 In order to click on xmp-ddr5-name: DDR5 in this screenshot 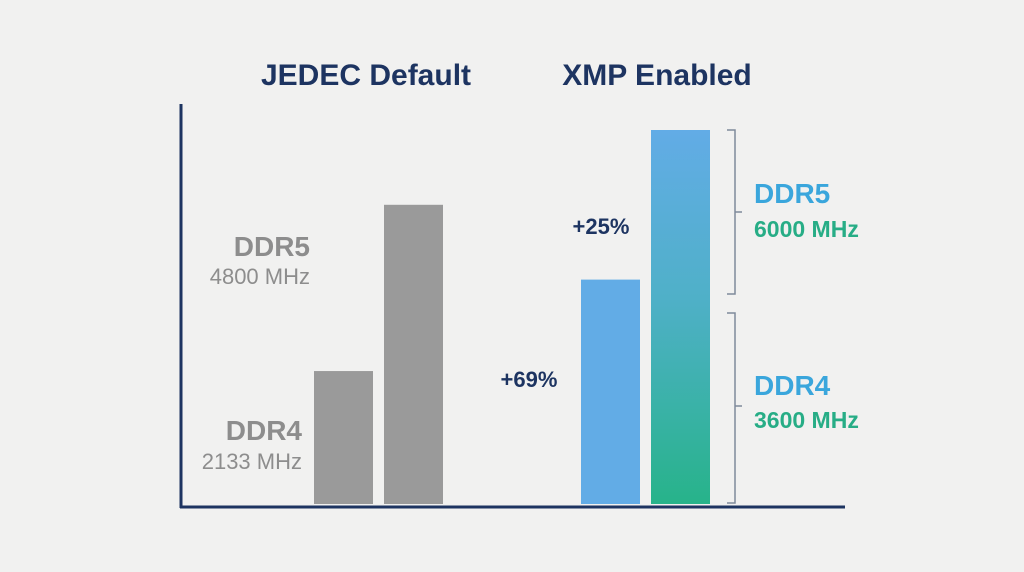, I will do `click(792, 193)`.